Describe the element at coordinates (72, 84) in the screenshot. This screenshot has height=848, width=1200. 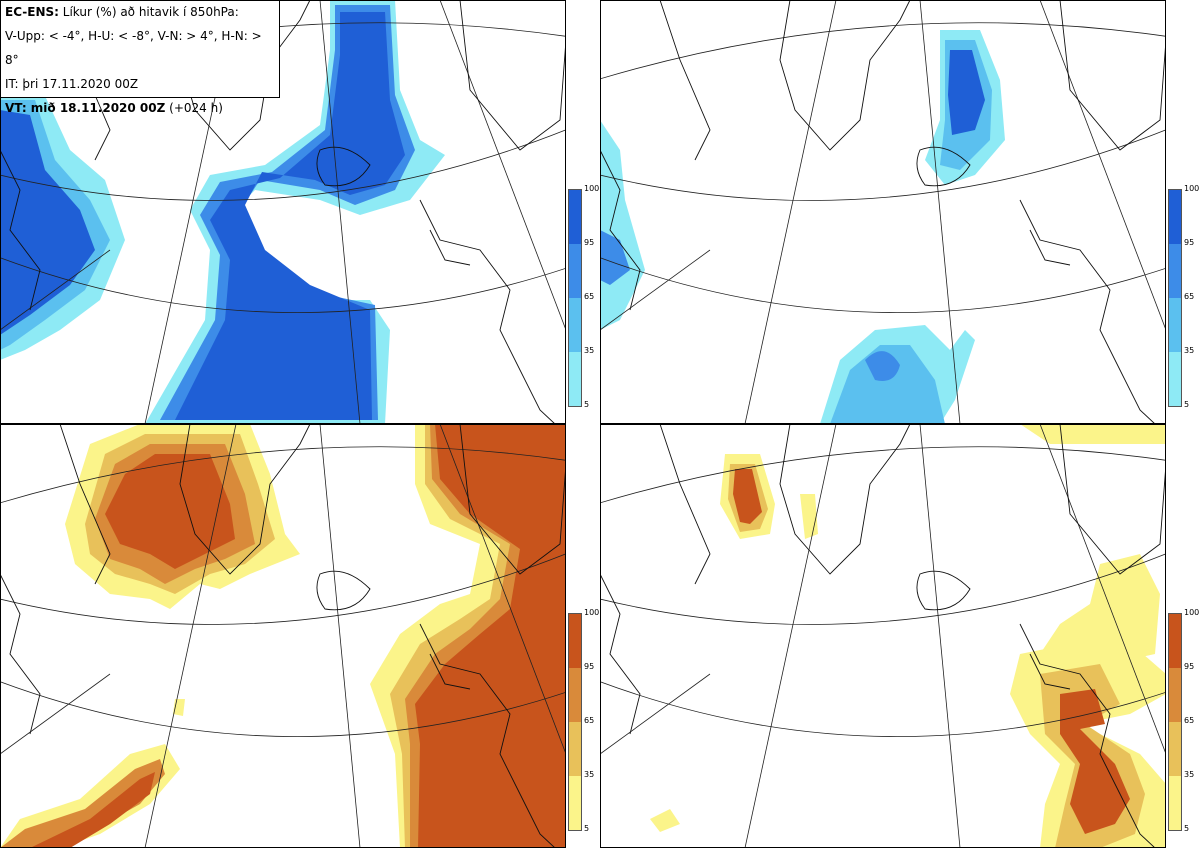
I see `initial-time: IT: þri 17.11.2020 00Z` at that location.